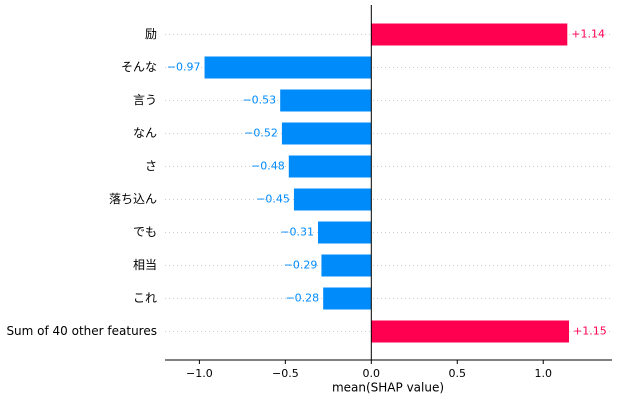  What do you see at coordinates (268, 166) in the screenshot?
I see `value-label: −0.48` at bounding box center [268, 166].